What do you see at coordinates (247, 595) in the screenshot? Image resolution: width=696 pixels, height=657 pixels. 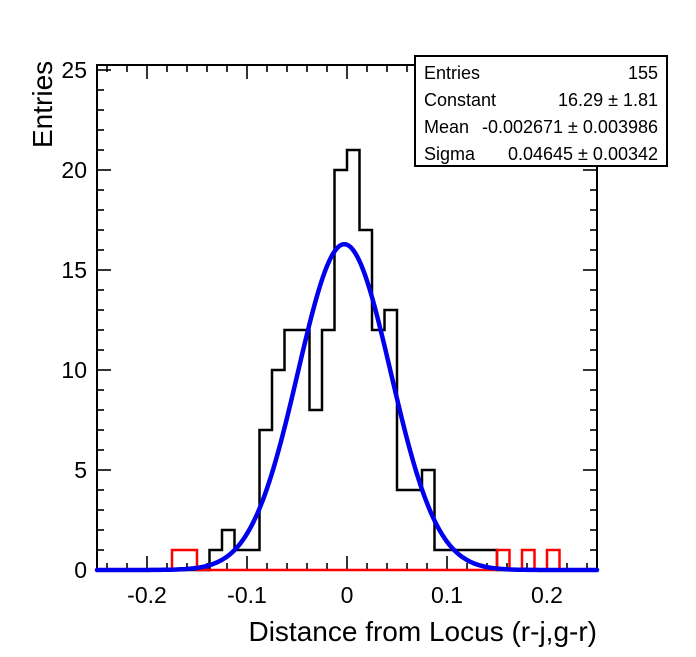 I see `x-tick-label: -0.1` at bounding box center [247, 595].